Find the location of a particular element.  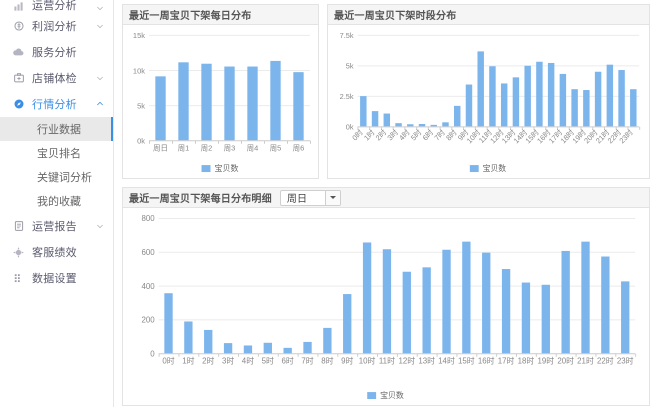

svg-text: 400 is located at coordinates (148, 286).